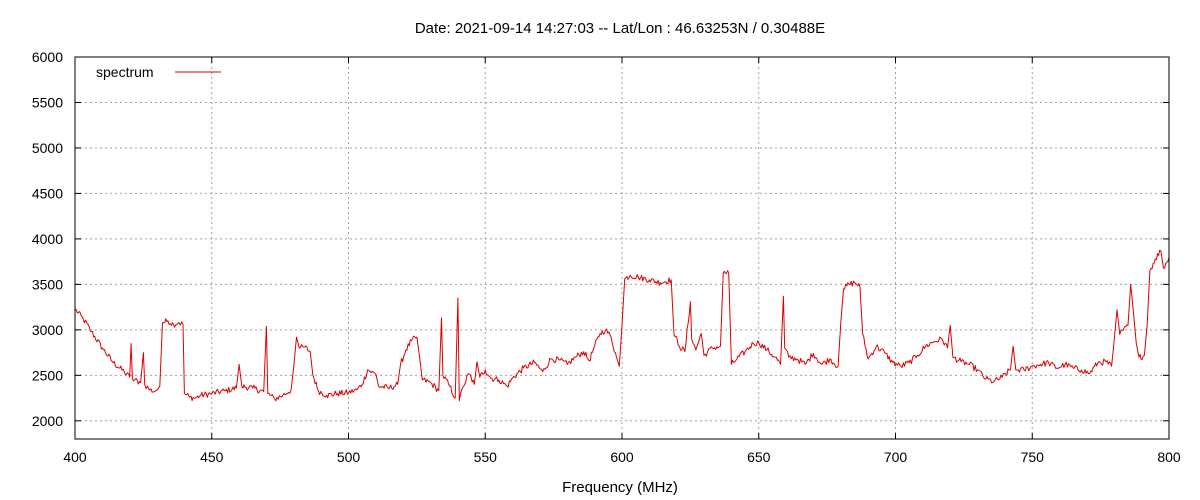  I want to click on y-tick-label: 6000, so click(47, 57).